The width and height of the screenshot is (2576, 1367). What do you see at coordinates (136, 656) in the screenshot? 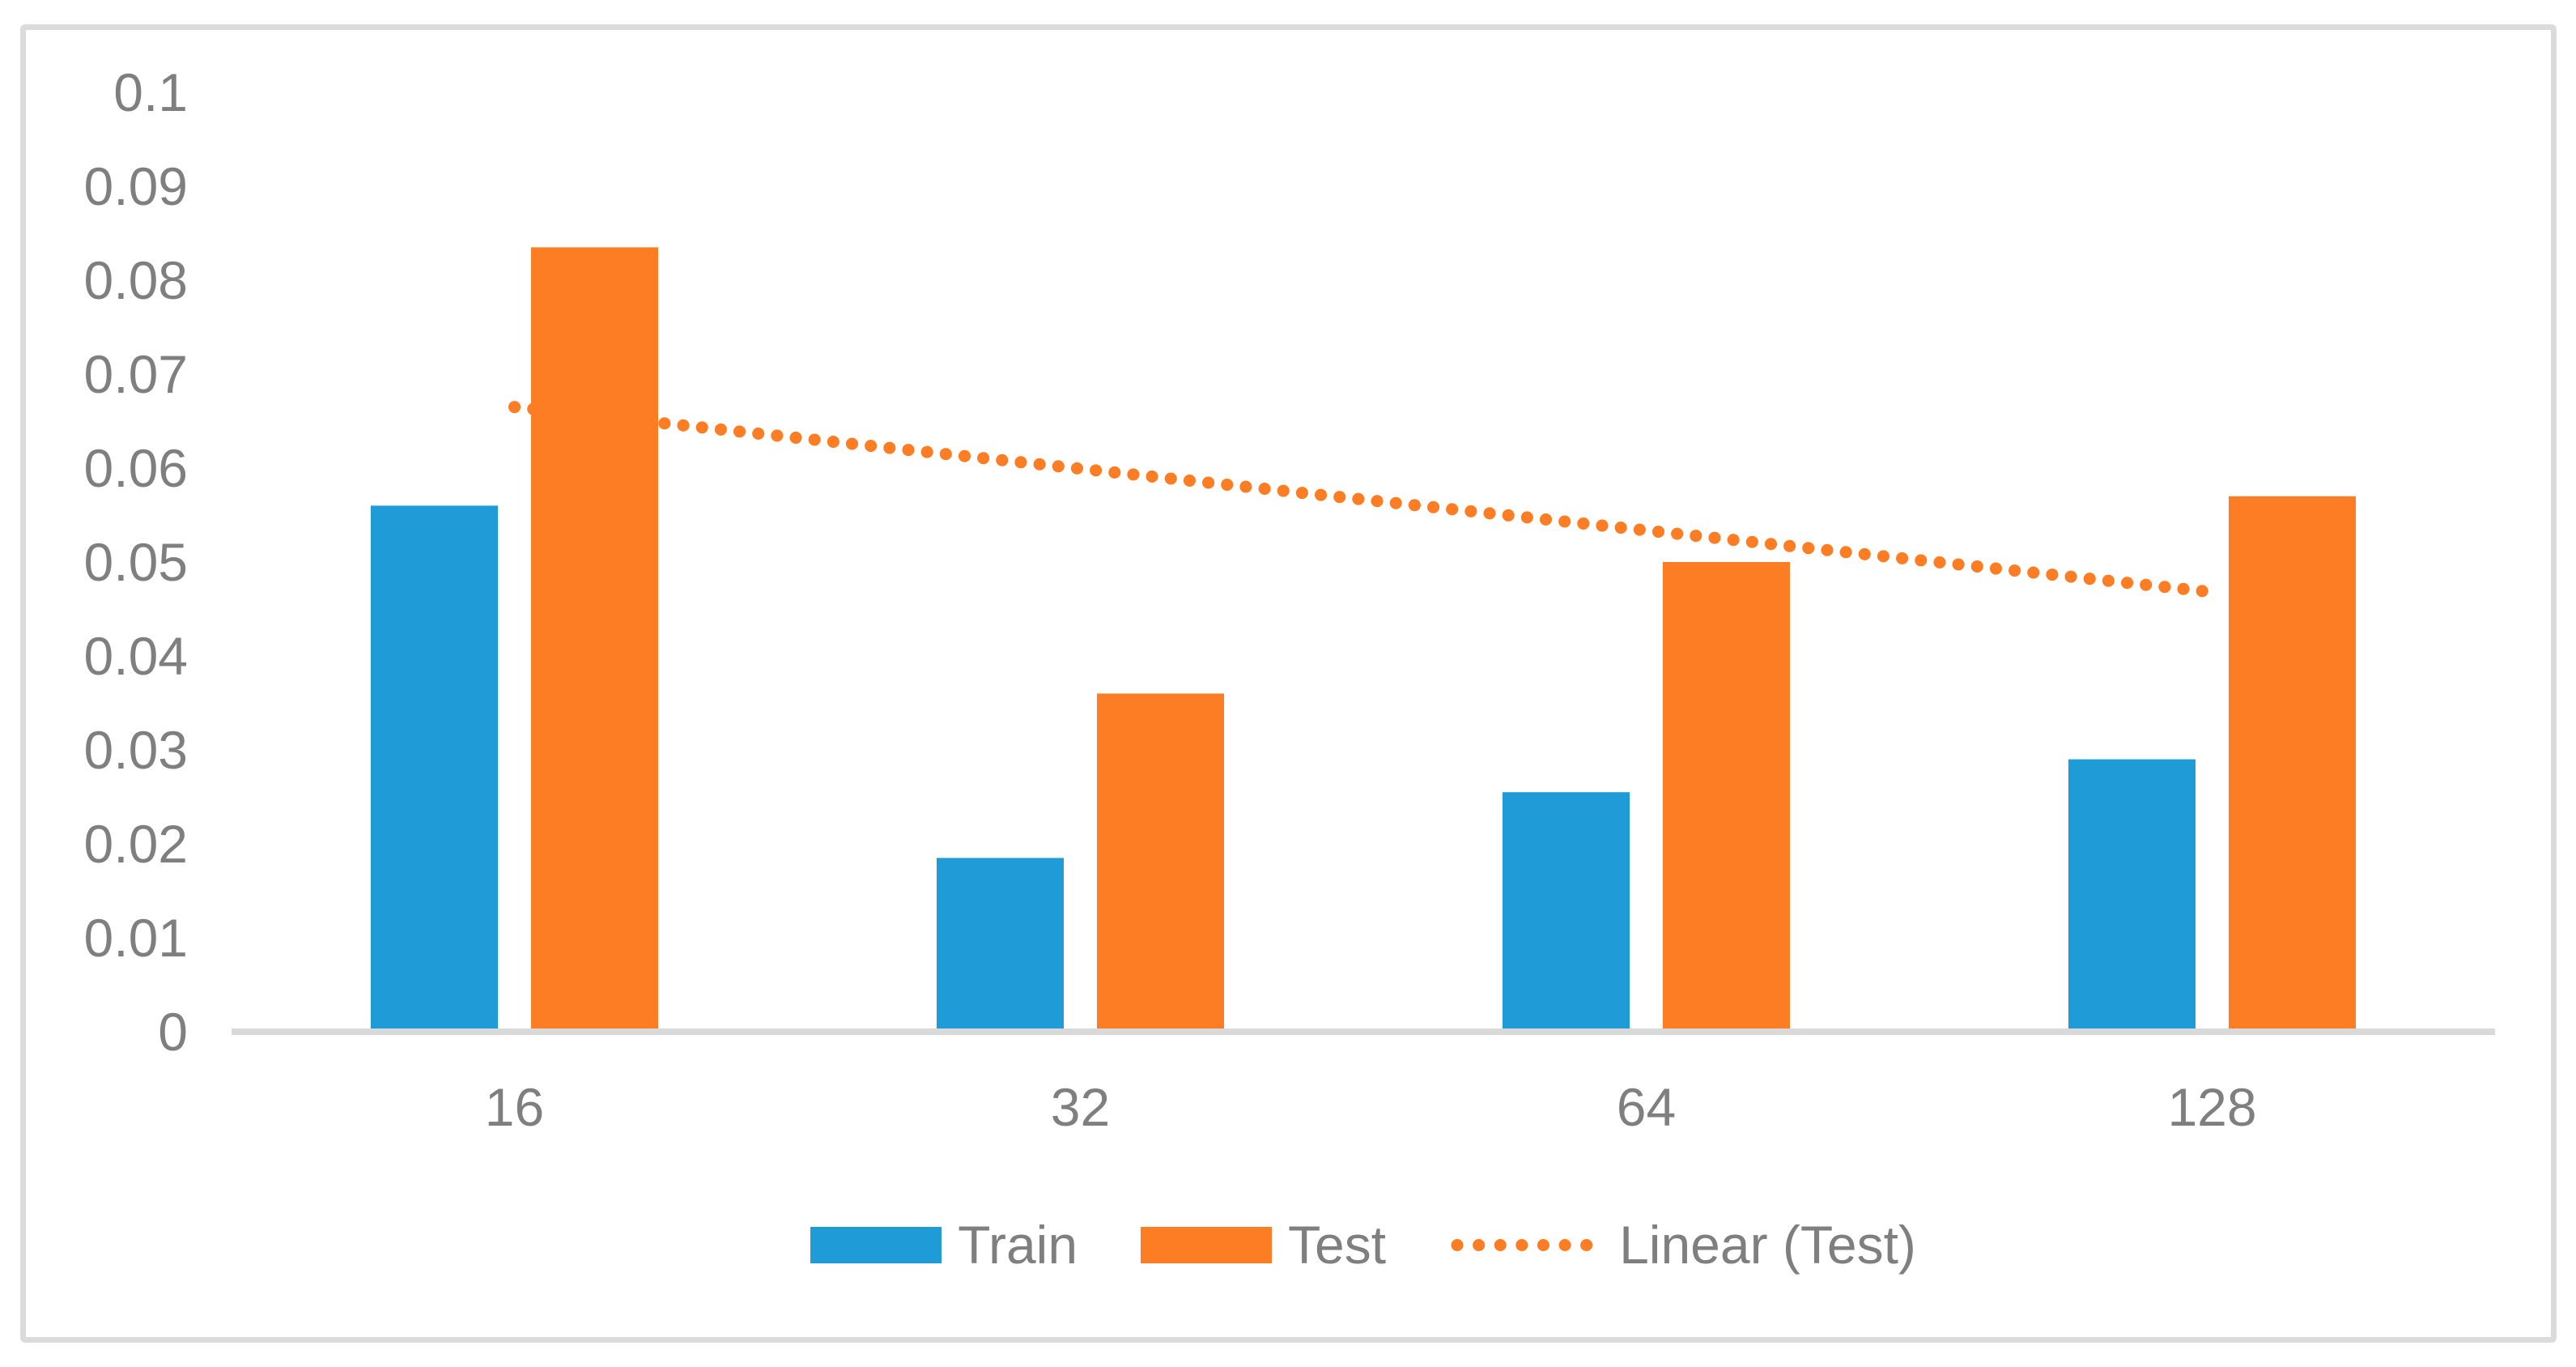
I see `y-axis-tick-label: 0.04` at bounding box center [136, 656].